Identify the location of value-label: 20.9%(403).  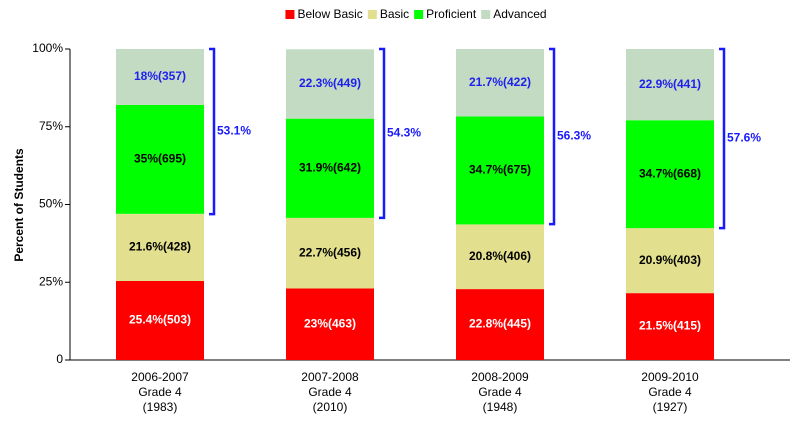
(670, 260).